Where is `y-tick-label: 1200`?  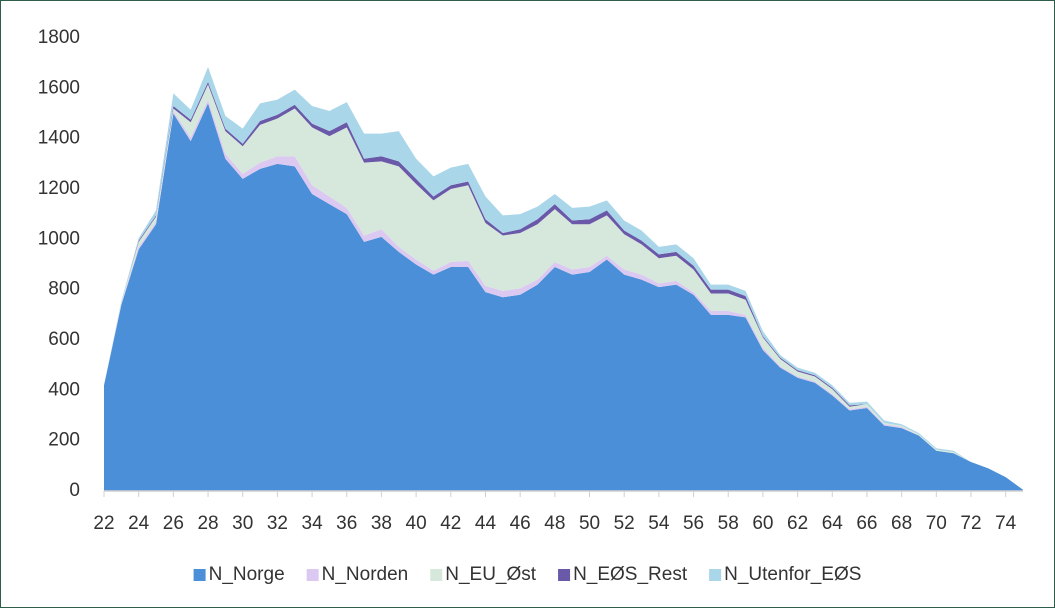
y-tick-label: 1200 is located at coordinates (59, 188).